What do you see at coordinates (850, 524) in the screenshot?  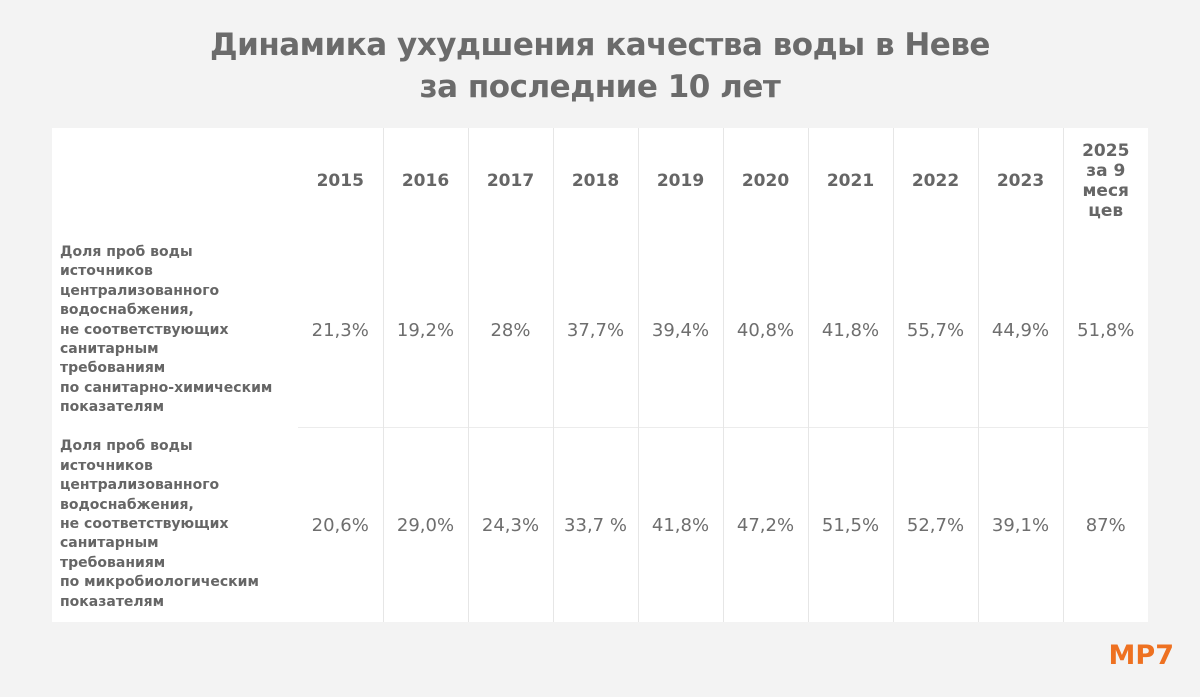 I see `value-cell: 51,5%` at bounding box center [850, 524].